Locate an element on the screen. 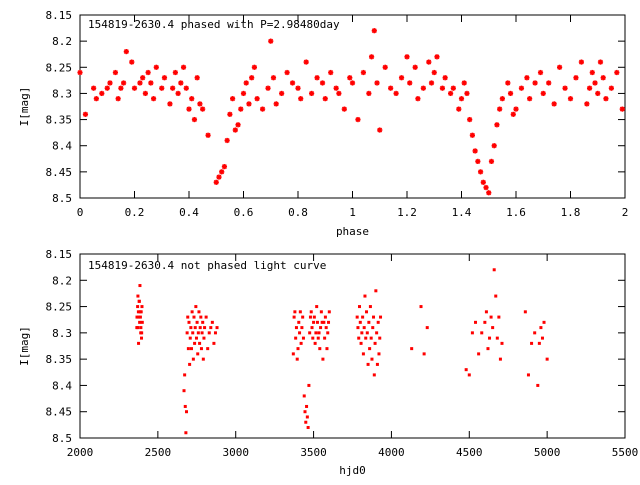  x-tick-label: 5500 is located at coordinates (625, 452).